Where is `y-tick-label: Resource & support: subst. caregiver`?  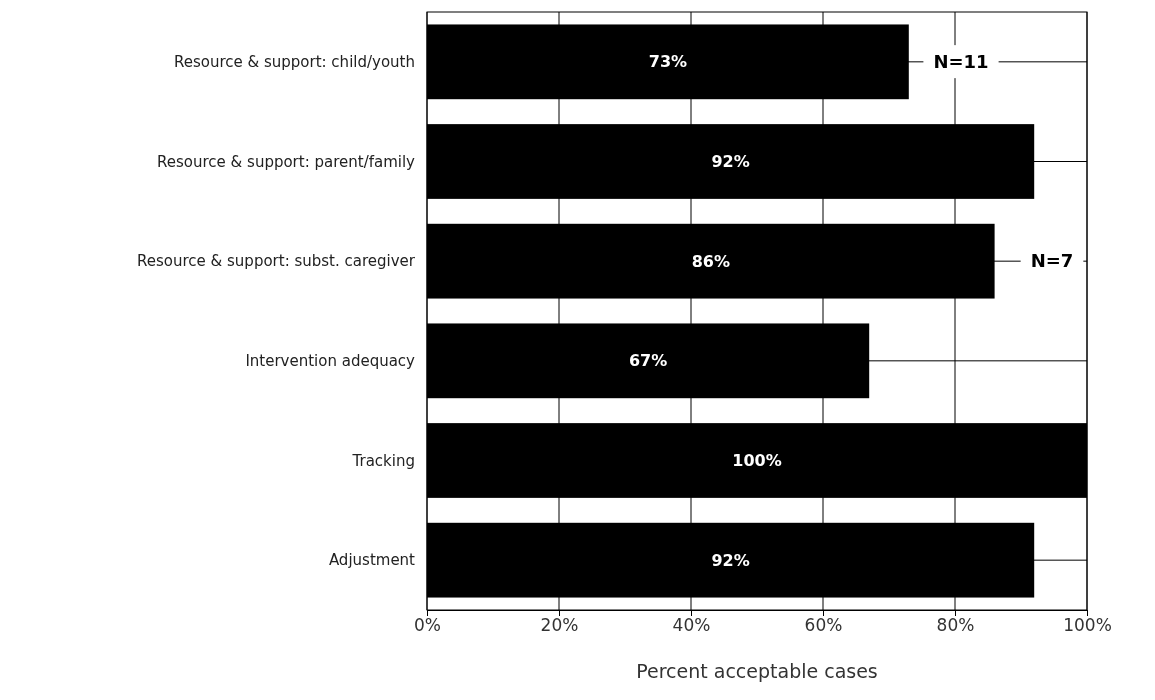 y-tick-label: Resource & support: subst. caregiver is located at coordinates (276, 261).